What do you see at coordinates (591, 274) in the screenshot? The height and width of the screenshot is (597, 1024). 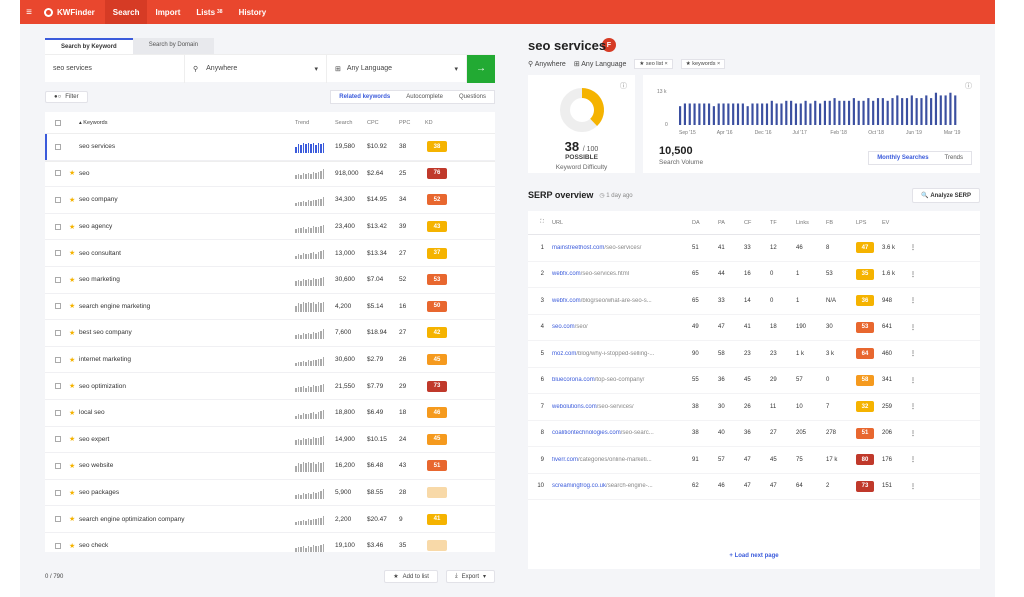 I see `result-url: webfx.com/seo-services.html` at bounding box center [591, 274].